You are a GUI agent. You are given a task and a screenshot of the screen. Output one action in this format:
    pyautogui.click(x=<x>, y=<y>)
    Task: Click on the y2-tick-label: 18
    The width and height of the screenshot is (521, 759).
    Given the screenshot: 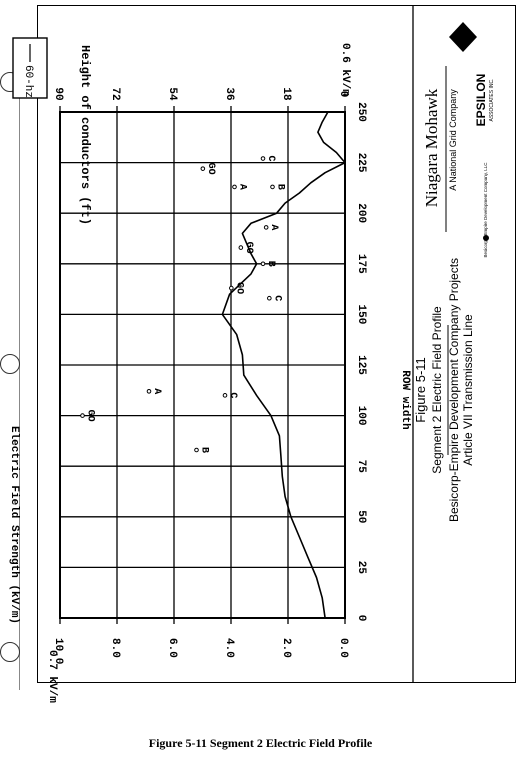 What is the action you would take?
    pyautogui.click(x=286, y=94)
    